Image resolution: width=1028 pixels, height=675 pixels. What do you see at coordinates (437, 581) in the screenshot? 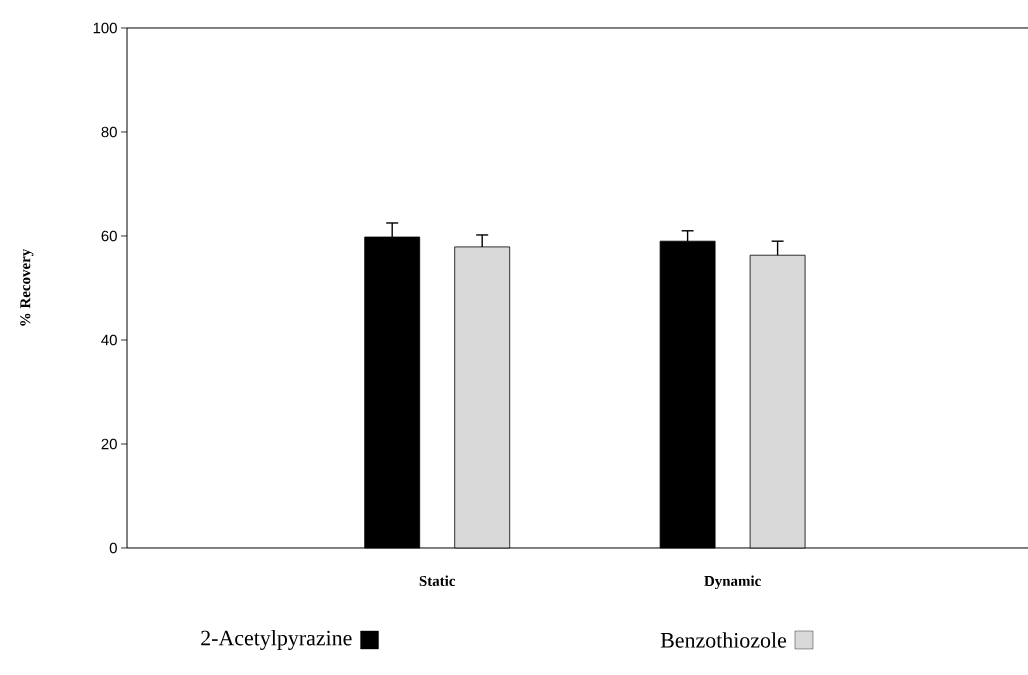
I see `x-tick-label: Static` at bounding box center [437, 581].